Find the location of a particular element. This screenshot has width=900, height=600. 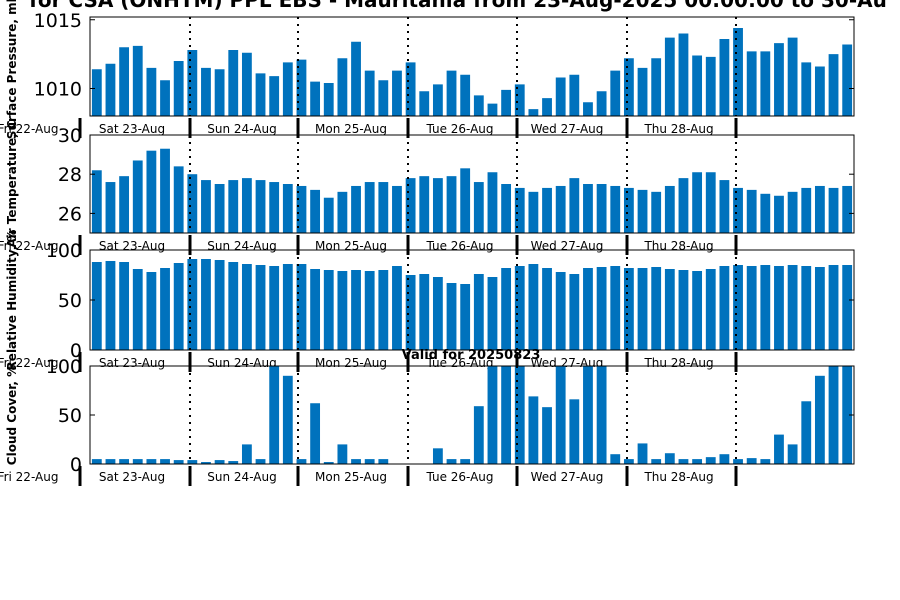

x-tick-label: Thu 28-Aug is located at coordinates (678, 363).